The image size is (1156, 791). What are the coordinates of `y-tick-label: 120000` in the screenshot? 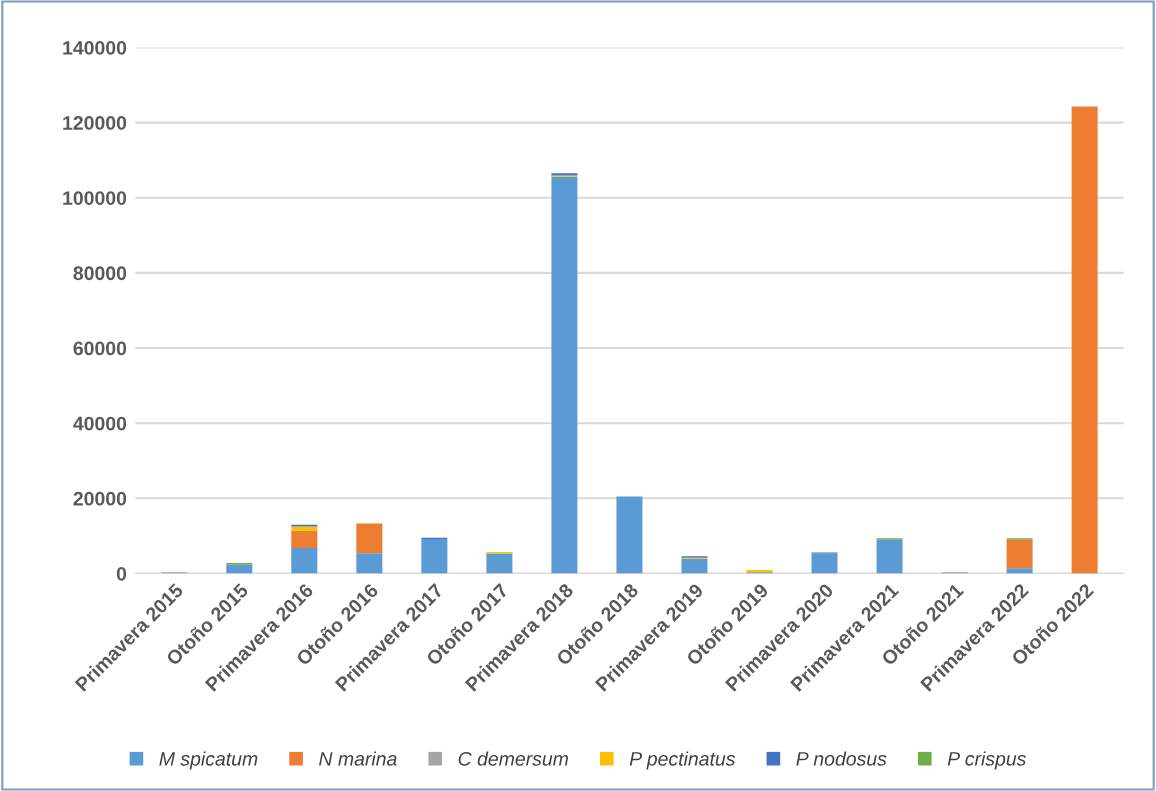 It's located at (95, 123).